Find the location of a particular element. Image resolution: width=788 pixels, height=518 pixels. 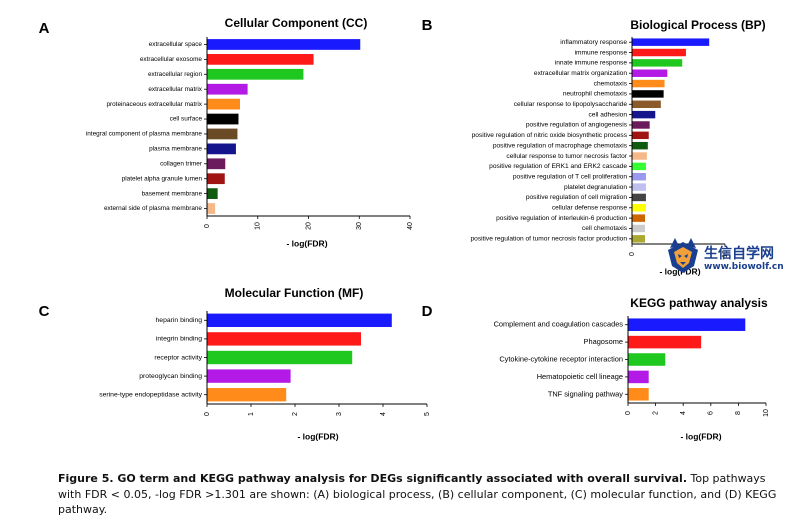

x-tick-label: 40 is located at coordinates (410, 226).